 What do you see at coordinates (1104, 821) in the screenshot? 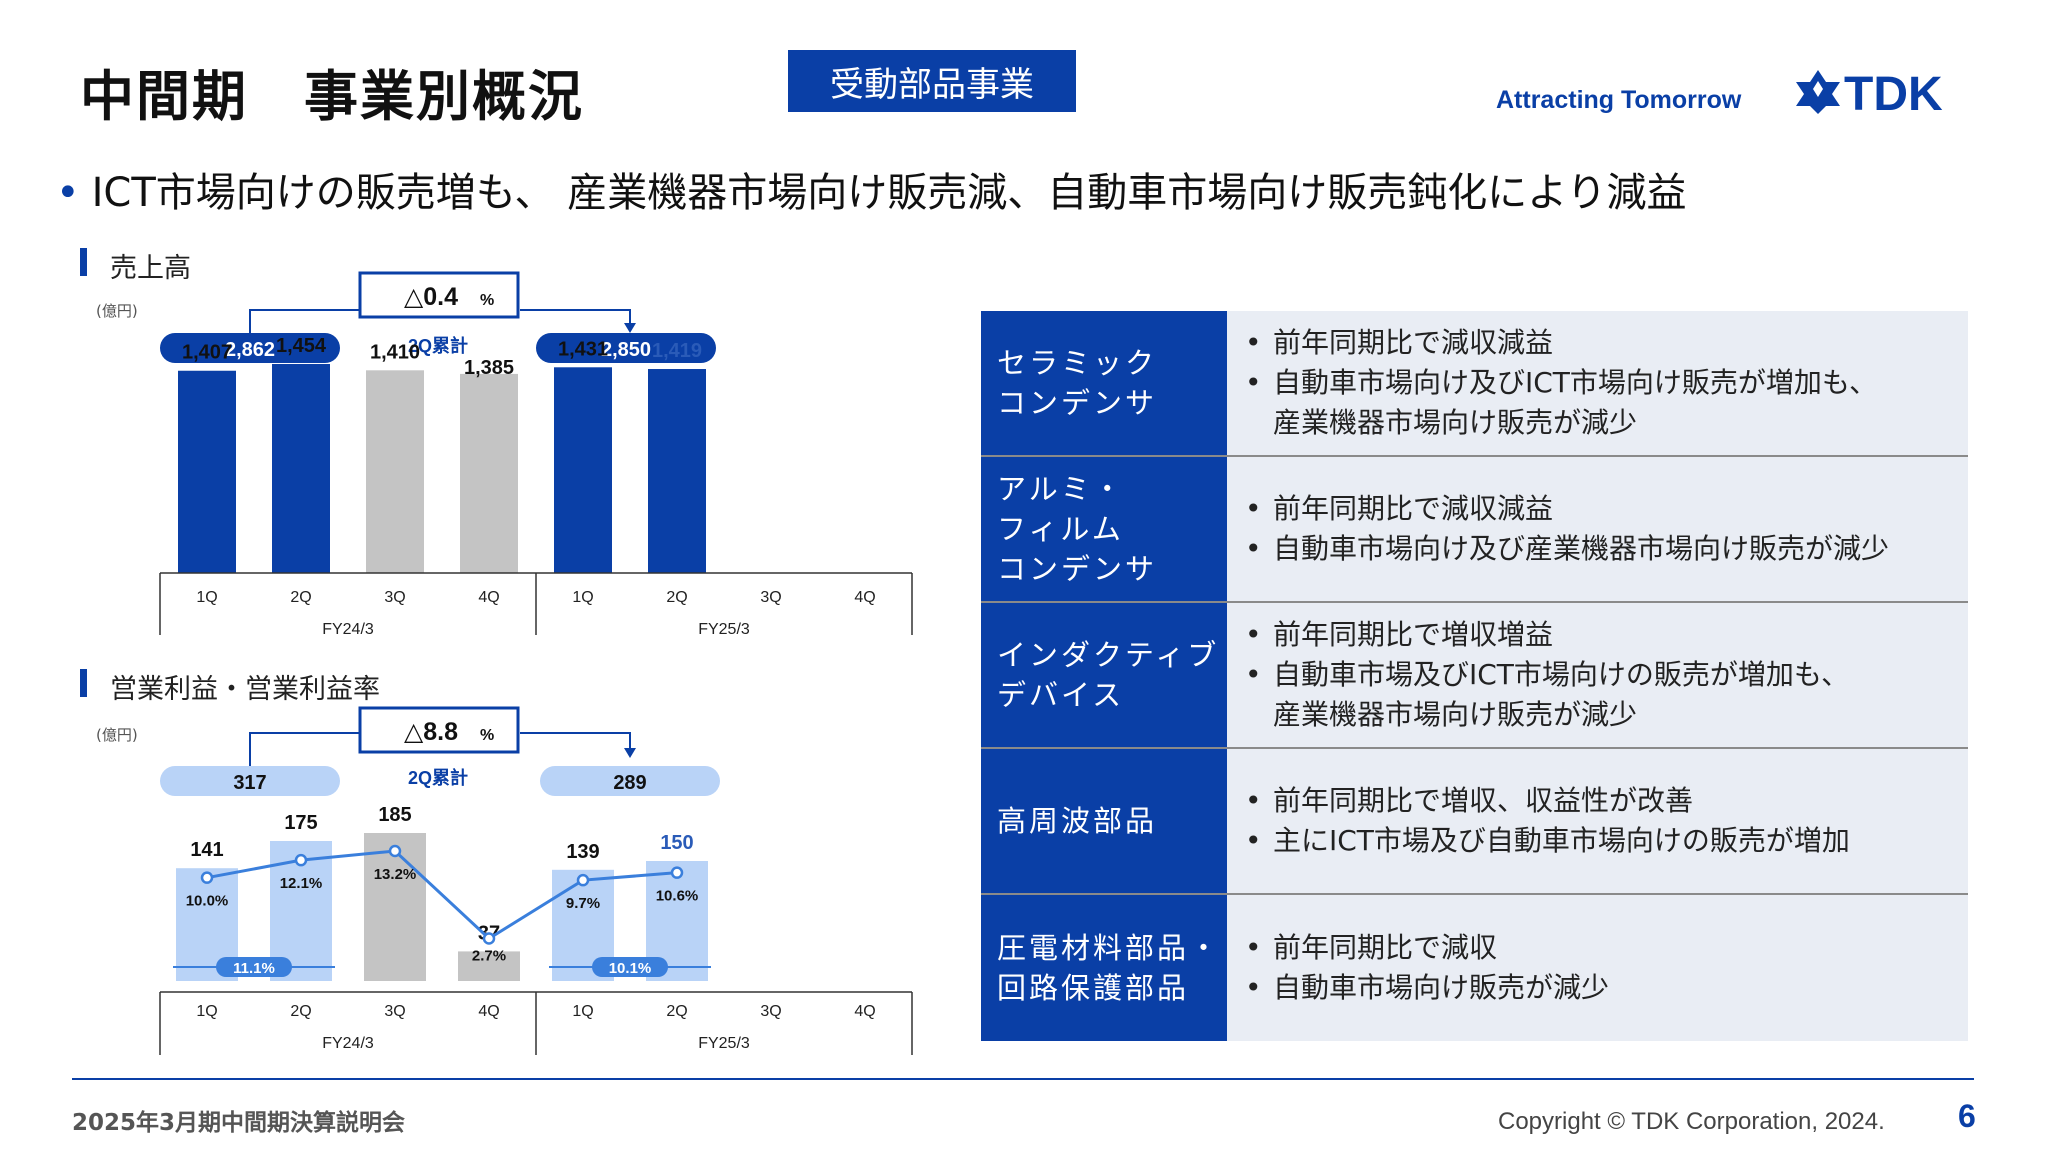
I see `table-row-head: 高周波部品` at bounding box center [1104, 821].